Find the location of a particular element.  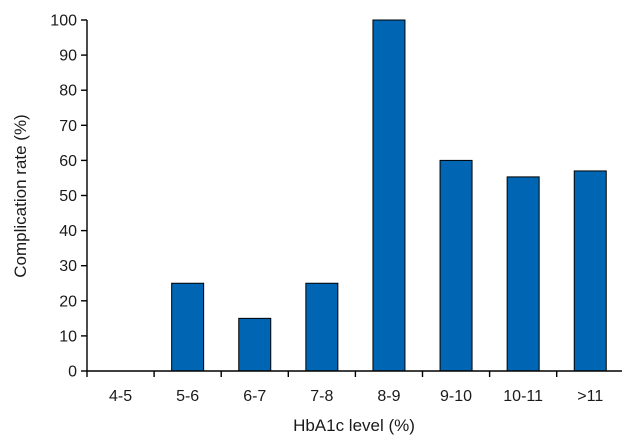

y-tick-label: 30 is located at coordinates (68, 266).